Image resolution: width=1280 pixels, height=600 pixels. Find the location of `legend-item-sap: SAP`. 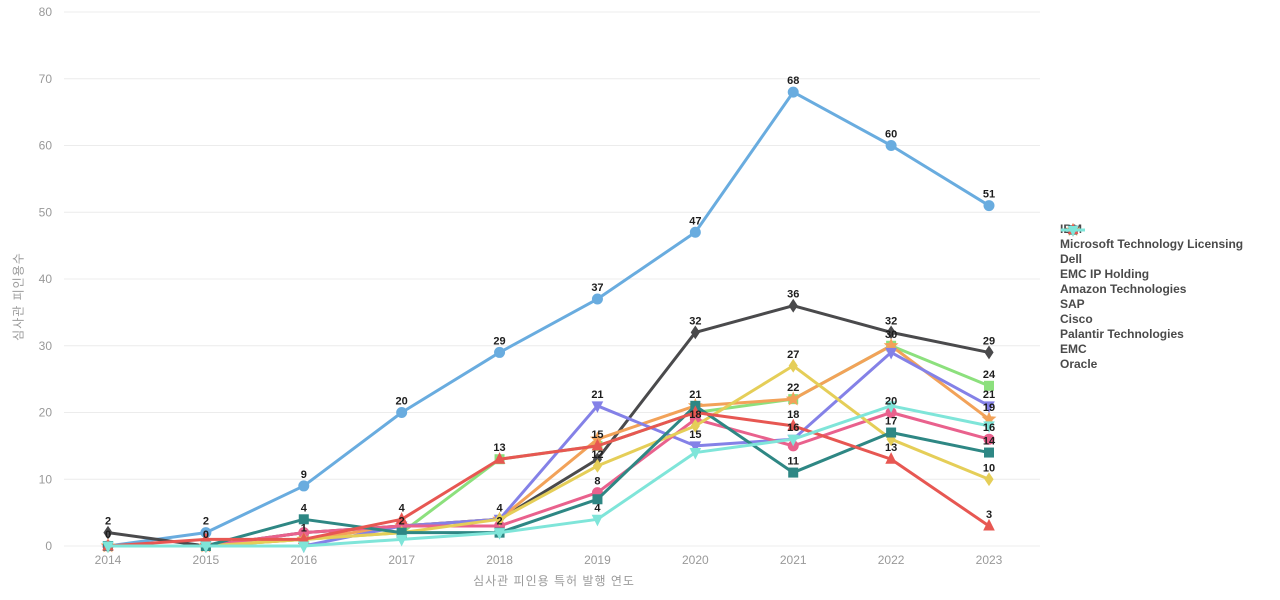

legend-item-sap: SAP is located at coordinates (1151, 268).